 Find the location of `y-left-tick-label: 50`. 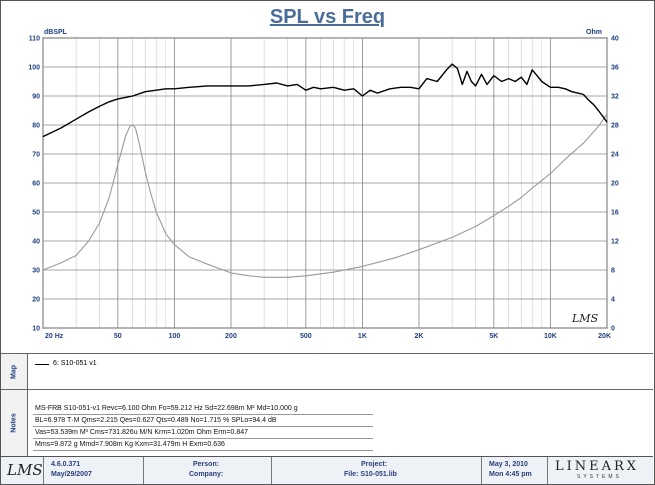

y-left-tick-label: 50 is located at coordinates (36, 213).